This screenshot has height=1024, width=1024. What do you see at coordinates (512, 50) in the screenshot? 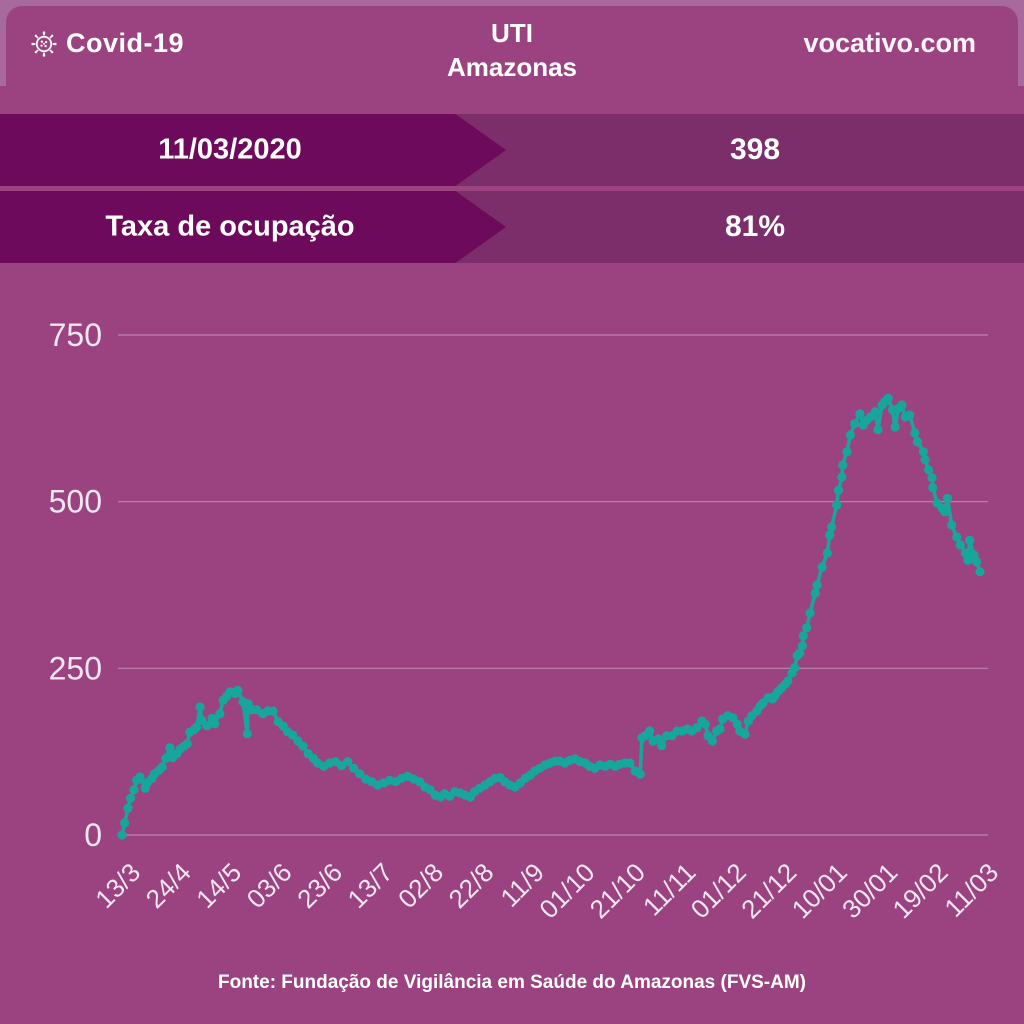
I see `chart-title: UTI Amazonas` at bounding box center [512, 50].